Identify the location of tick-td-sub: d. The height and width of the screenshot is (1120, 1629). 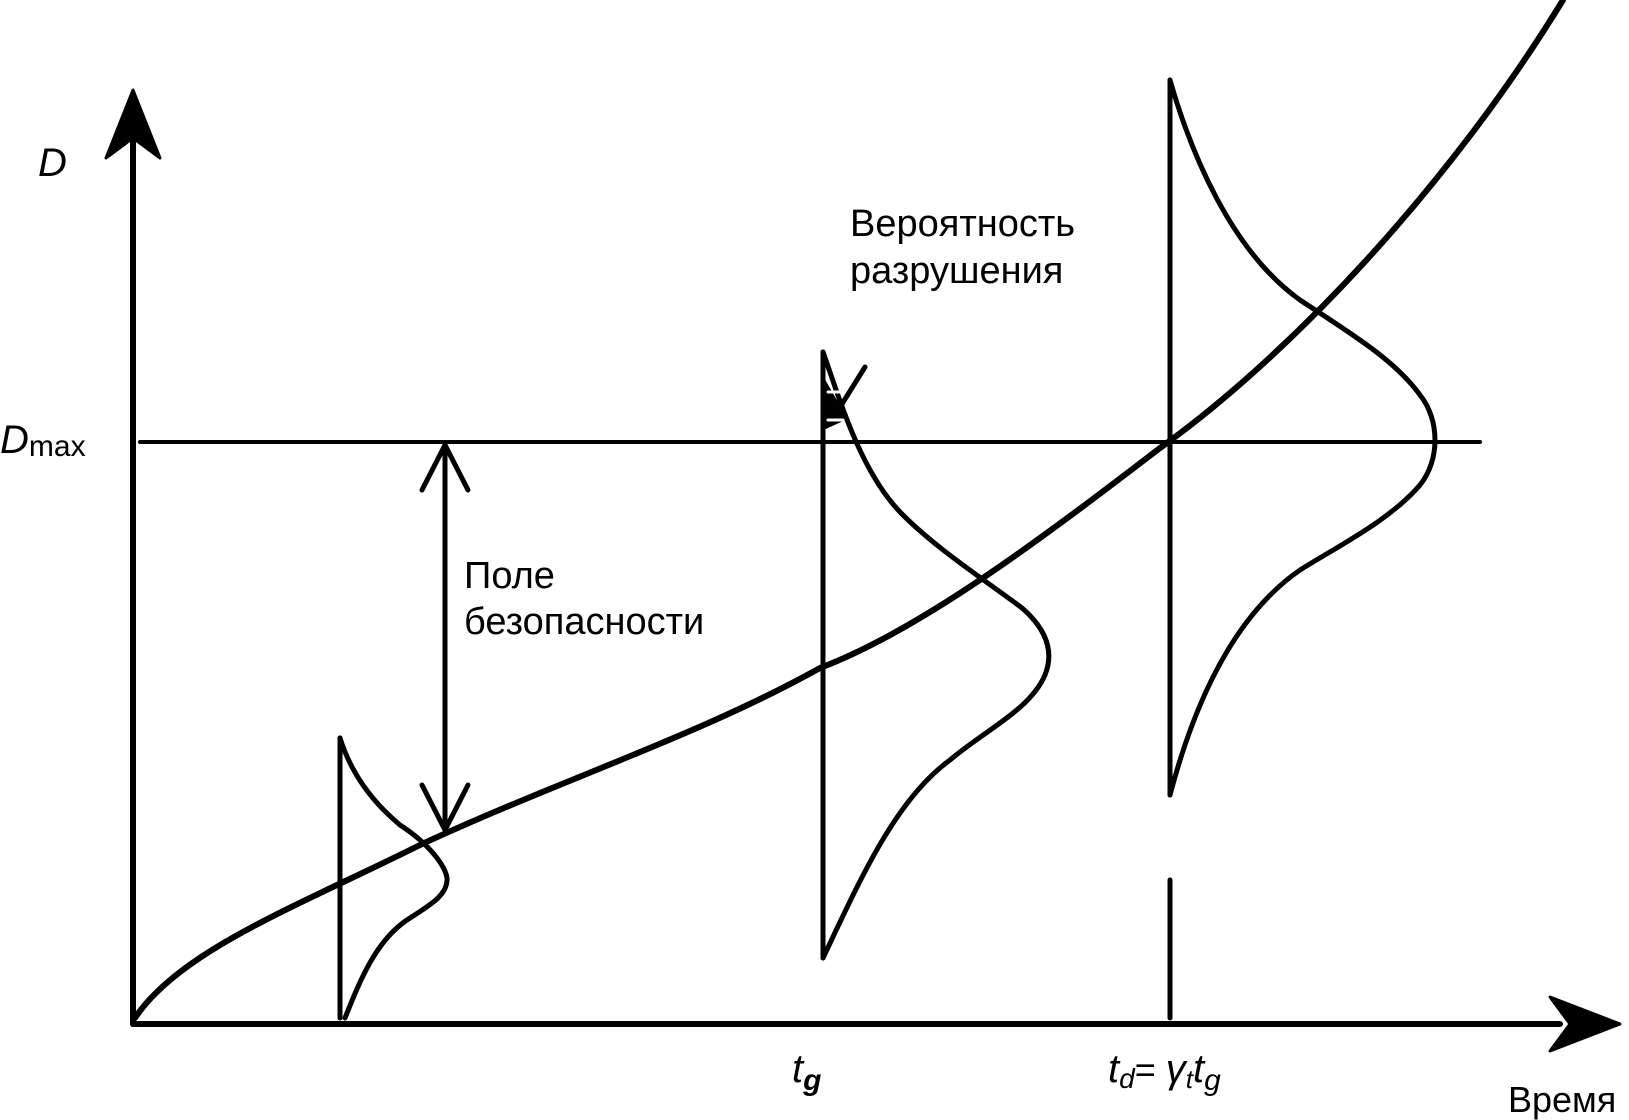
(1127, 1078).